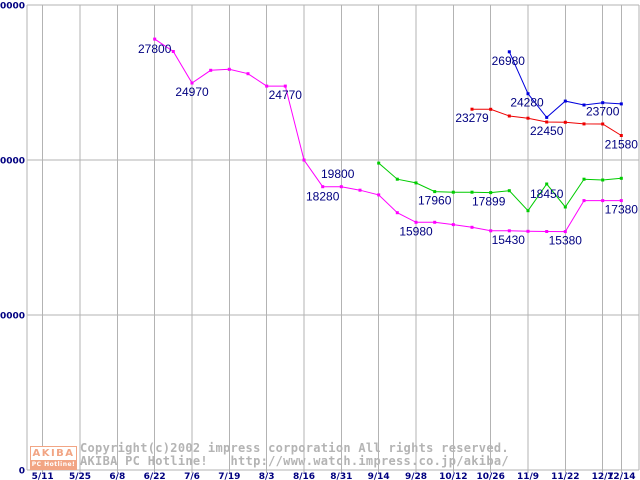  What do you see at coordinates (12, 7) in the screenshot?
I see `y-axis-tick-label: 30000` at bounding box center [12, 7].